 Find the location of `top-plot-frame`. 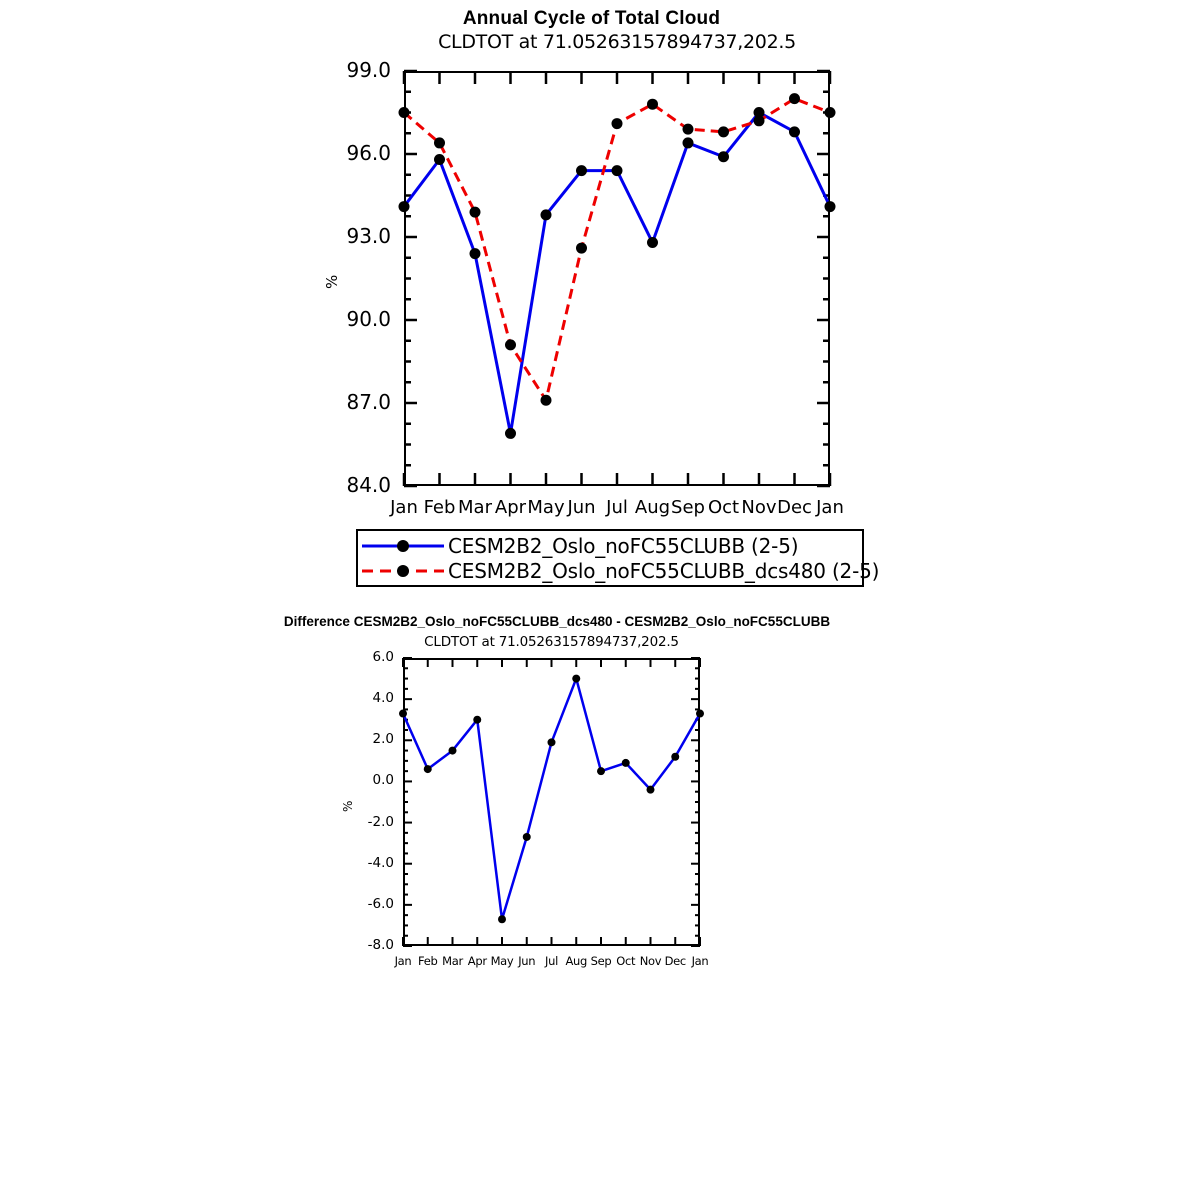

top-plot-frame is located at coordinates (617, 278).